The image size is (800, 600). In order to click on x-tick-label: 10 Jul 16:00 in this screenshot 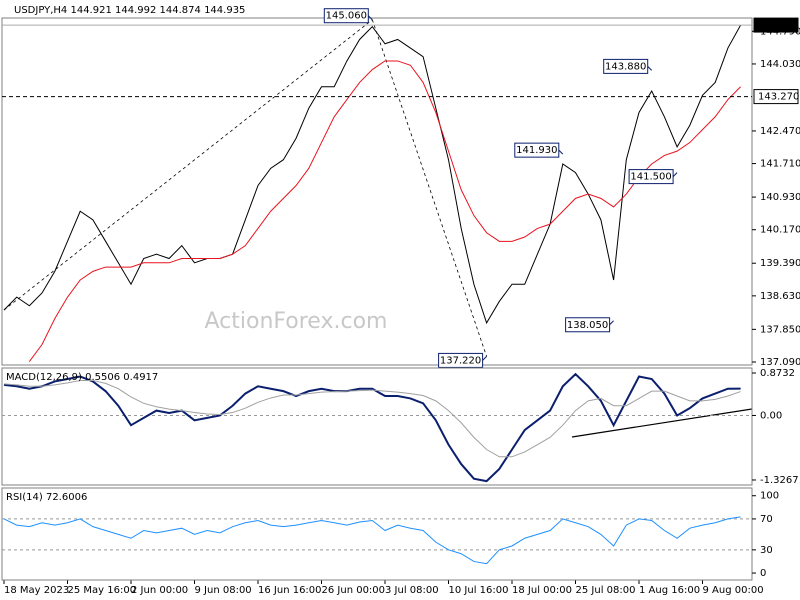, I will do `click(479, 590)`.